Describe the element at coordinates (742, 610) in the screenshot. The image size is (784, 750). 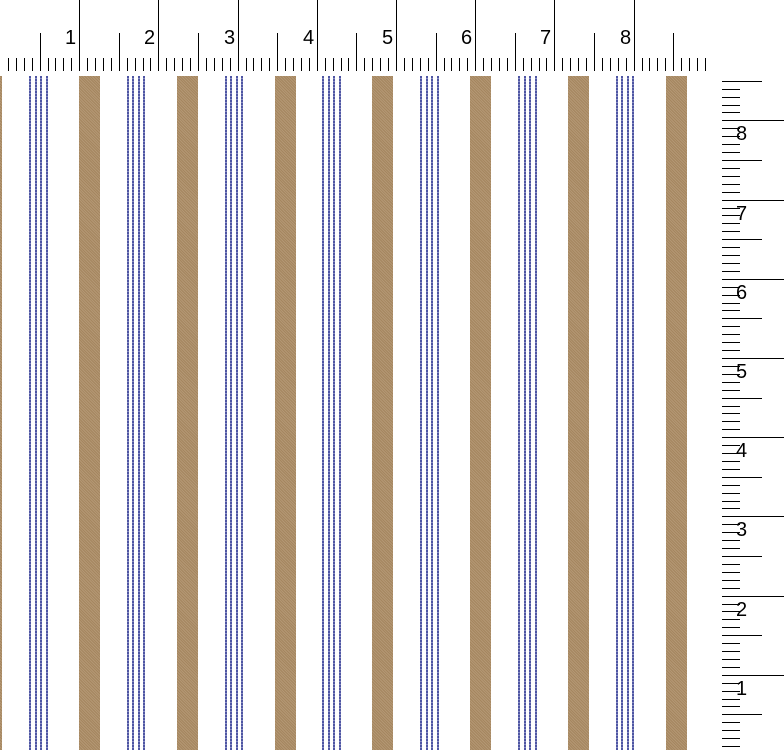
I see `ruler-label: 2` at that location.